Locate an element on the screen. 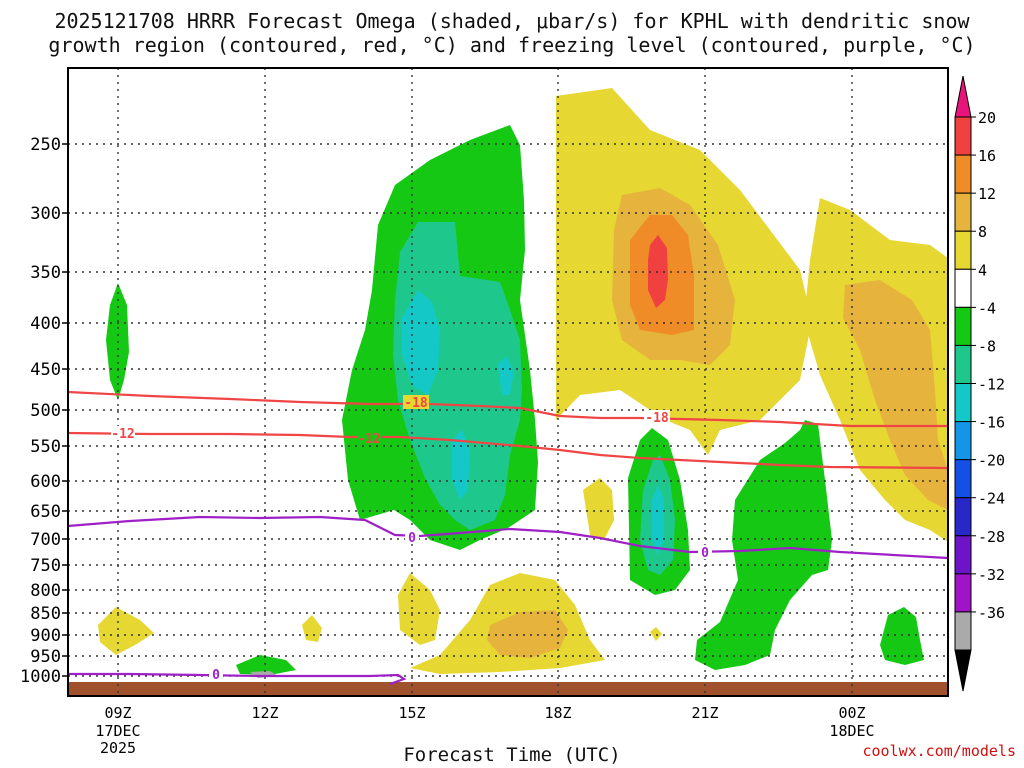 This screenshot has width=1024, height=768. colorbar-label: -24 is located at coordinates (991, 499).